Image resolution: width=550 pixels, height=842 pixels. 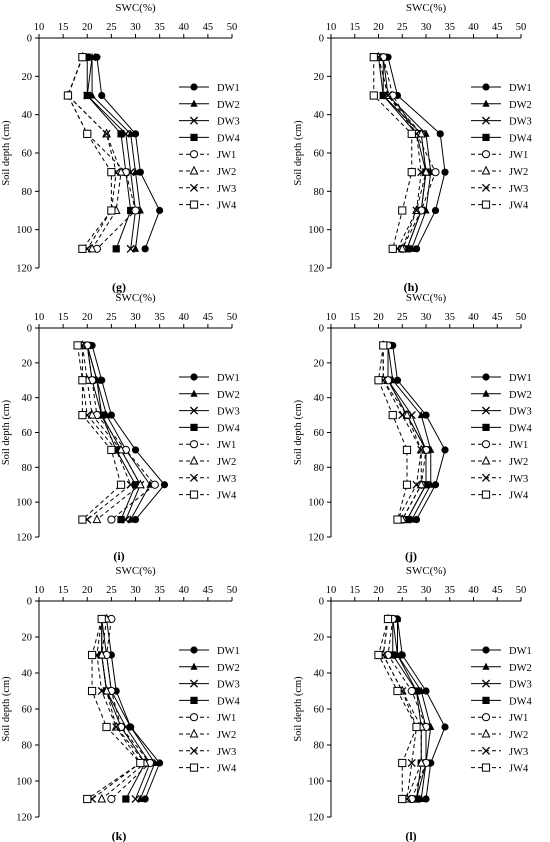 What do you see at coordinates (228, 395) in the screenshot?
I see `legend-label: DW2` at bounding box center [228, 395].